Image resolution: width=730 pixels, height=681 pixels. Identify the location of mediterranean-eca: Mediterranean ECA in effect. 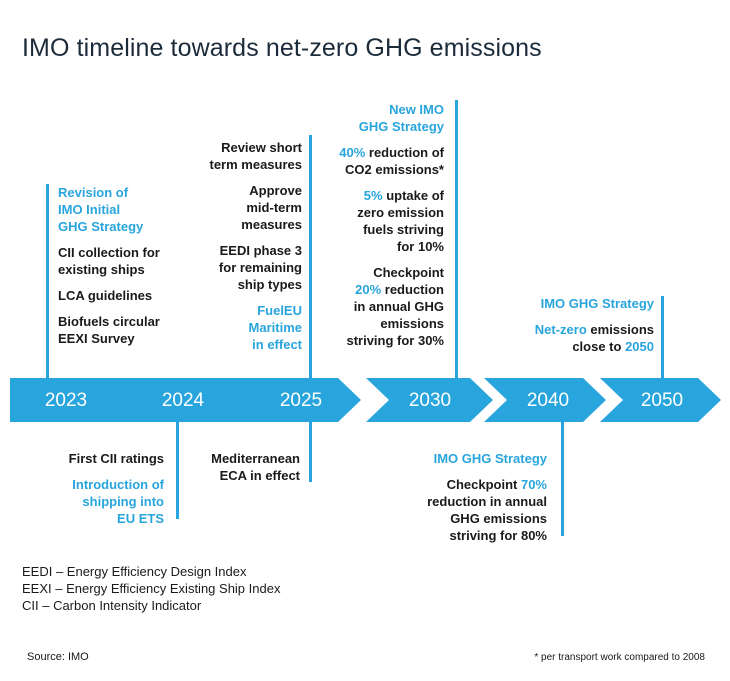
(255, 467).